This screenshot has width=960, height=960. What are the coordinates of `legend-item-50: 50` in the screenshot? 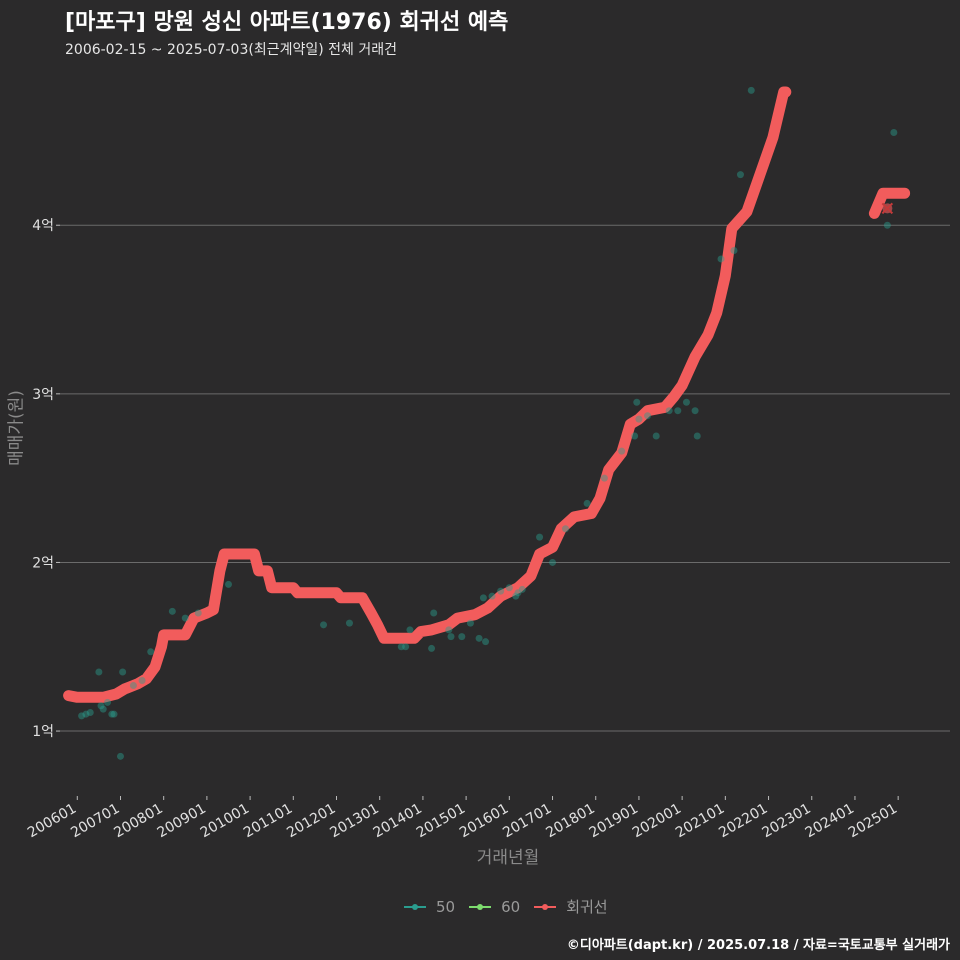 It's located at (429, 907).